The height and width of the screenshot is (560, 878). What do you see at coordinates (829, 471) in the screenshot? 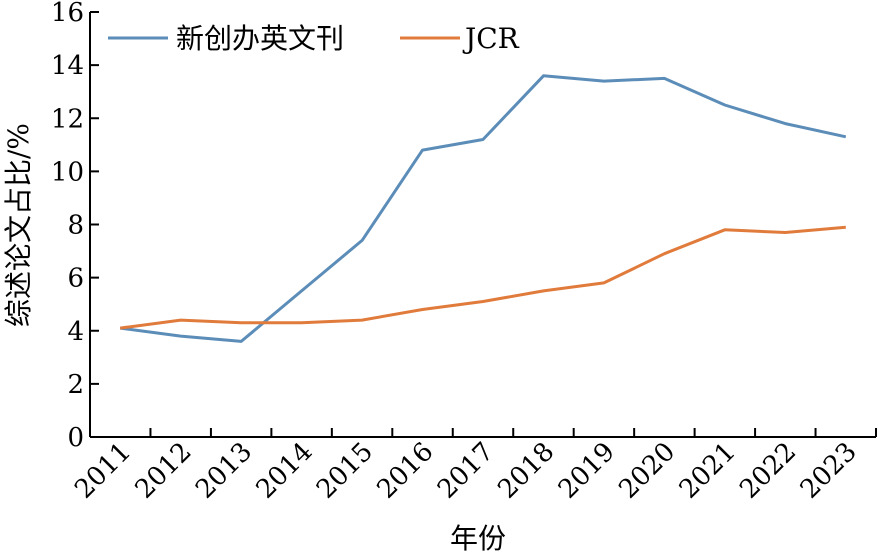
I see `x-tick-label: 2023` at bounding box center [829, 471].